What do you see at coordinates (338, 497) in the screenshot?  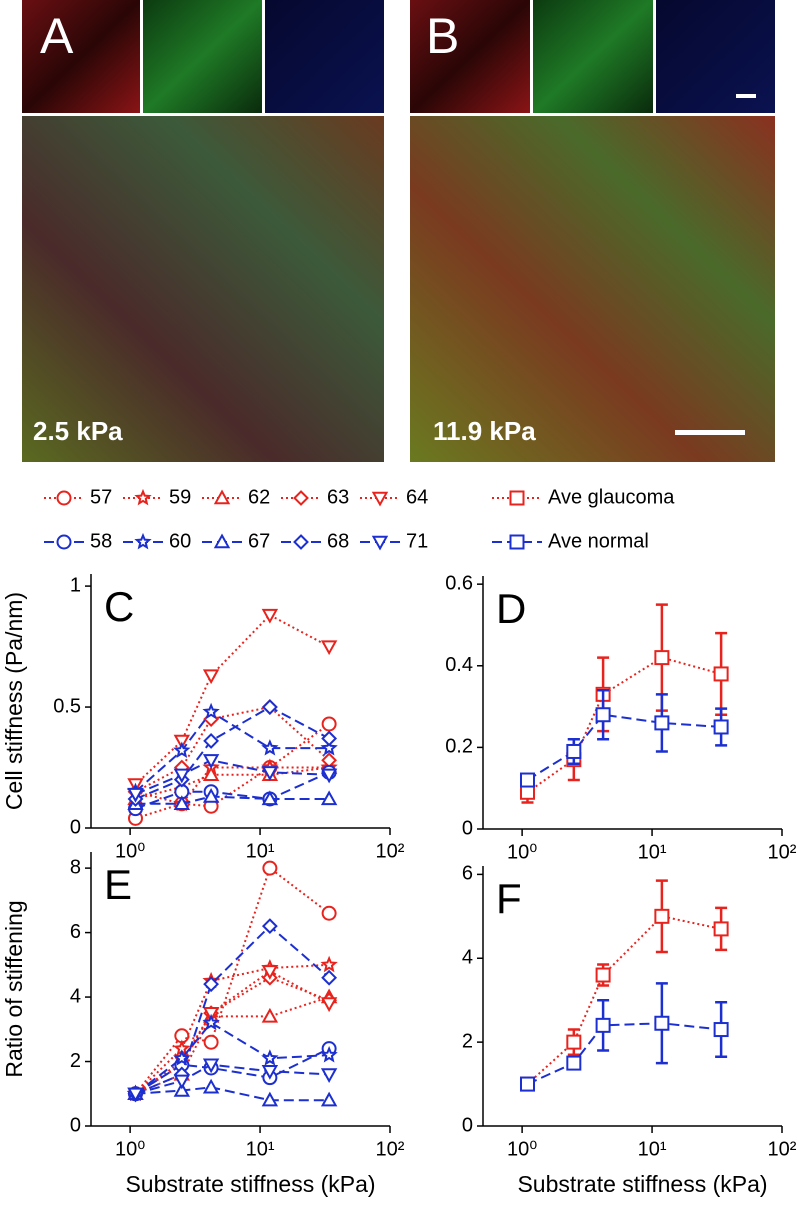 I see `legend-label: 63` at bounding box center [338, 497].